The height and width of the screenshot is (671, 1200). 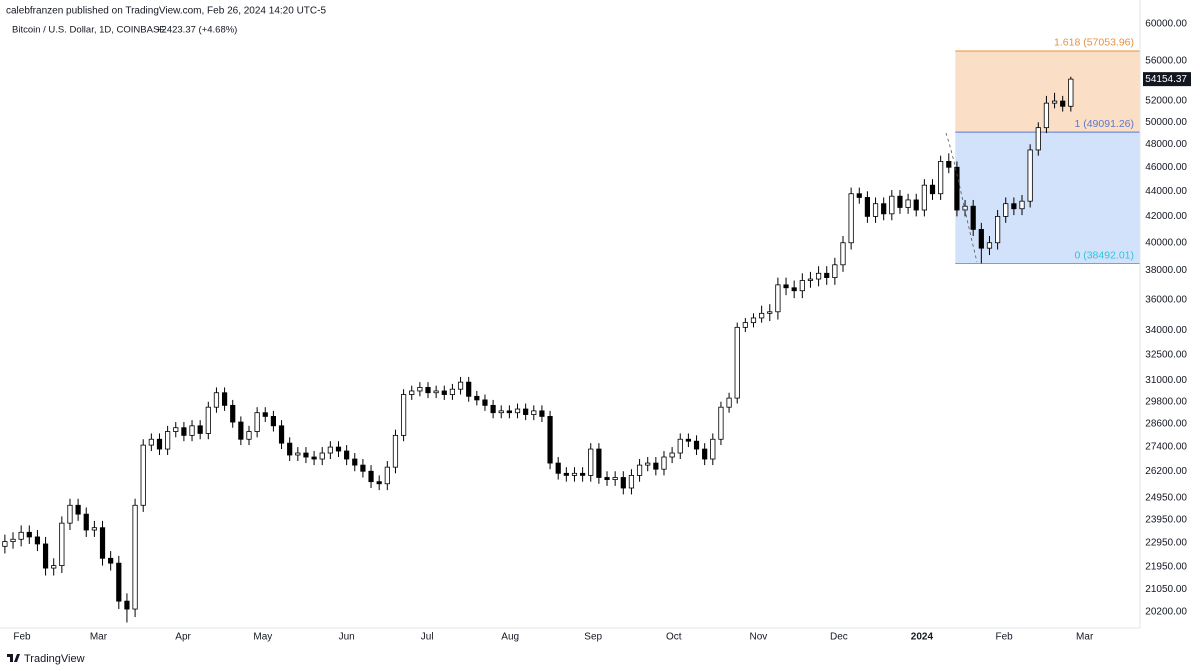 What do you see at coordinates (674, 637) in the screenshot?
I see `x-tick-label: Oct` at bounding box center [674, 637].